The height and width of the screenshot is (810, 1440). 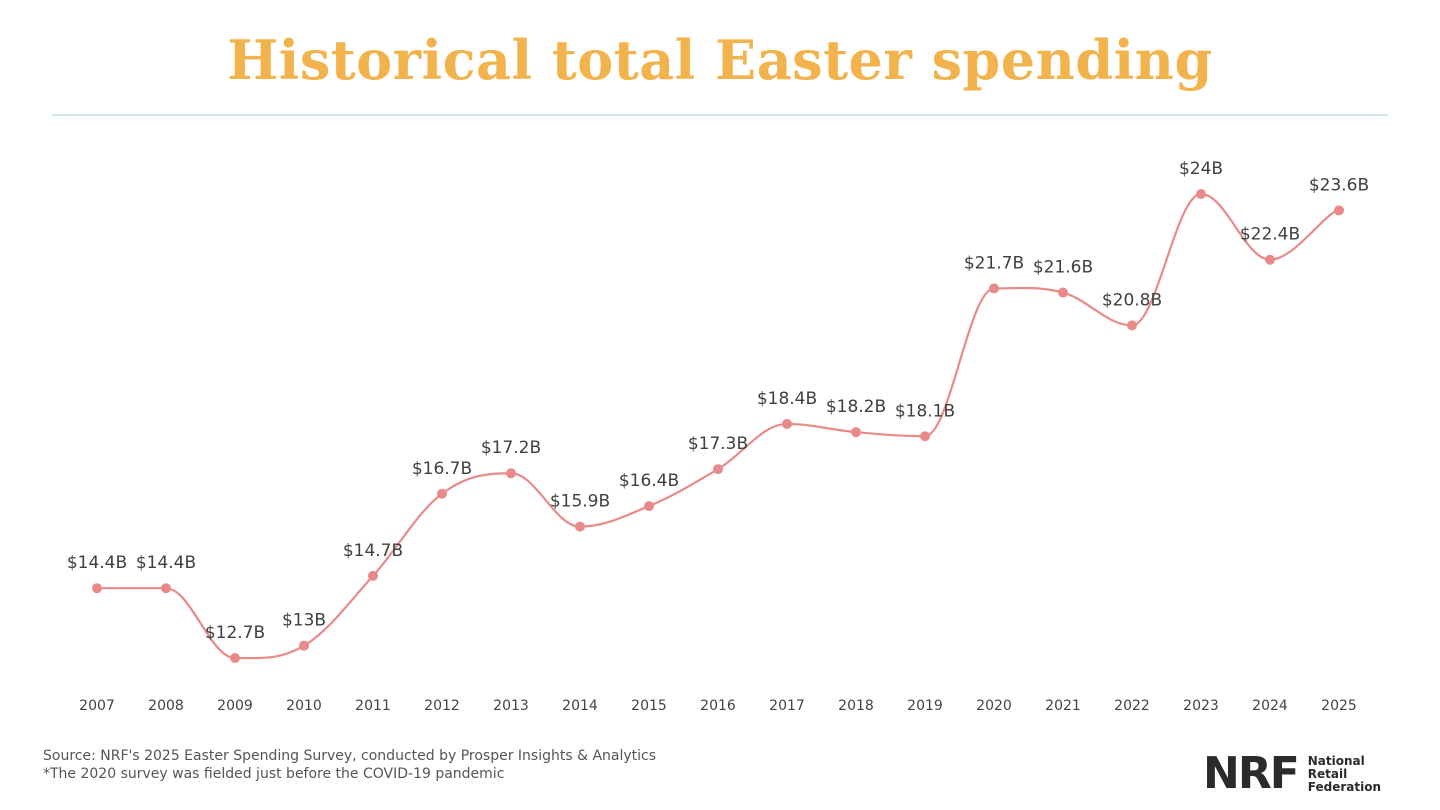 What do you see at coordinates (511, 706) in the screenshot?
I see `x-tick-2013: 2013` at bounding box center [511, 706].